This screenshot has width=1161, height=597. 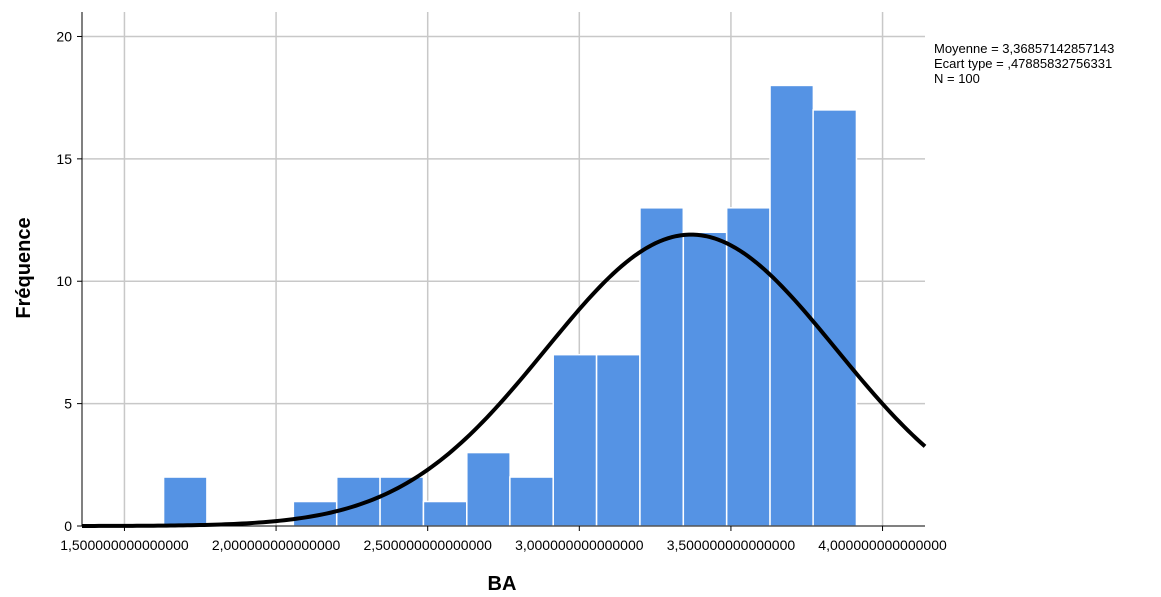 I want to click on y-tick-label-2: 10, so click(x=64, y=281).